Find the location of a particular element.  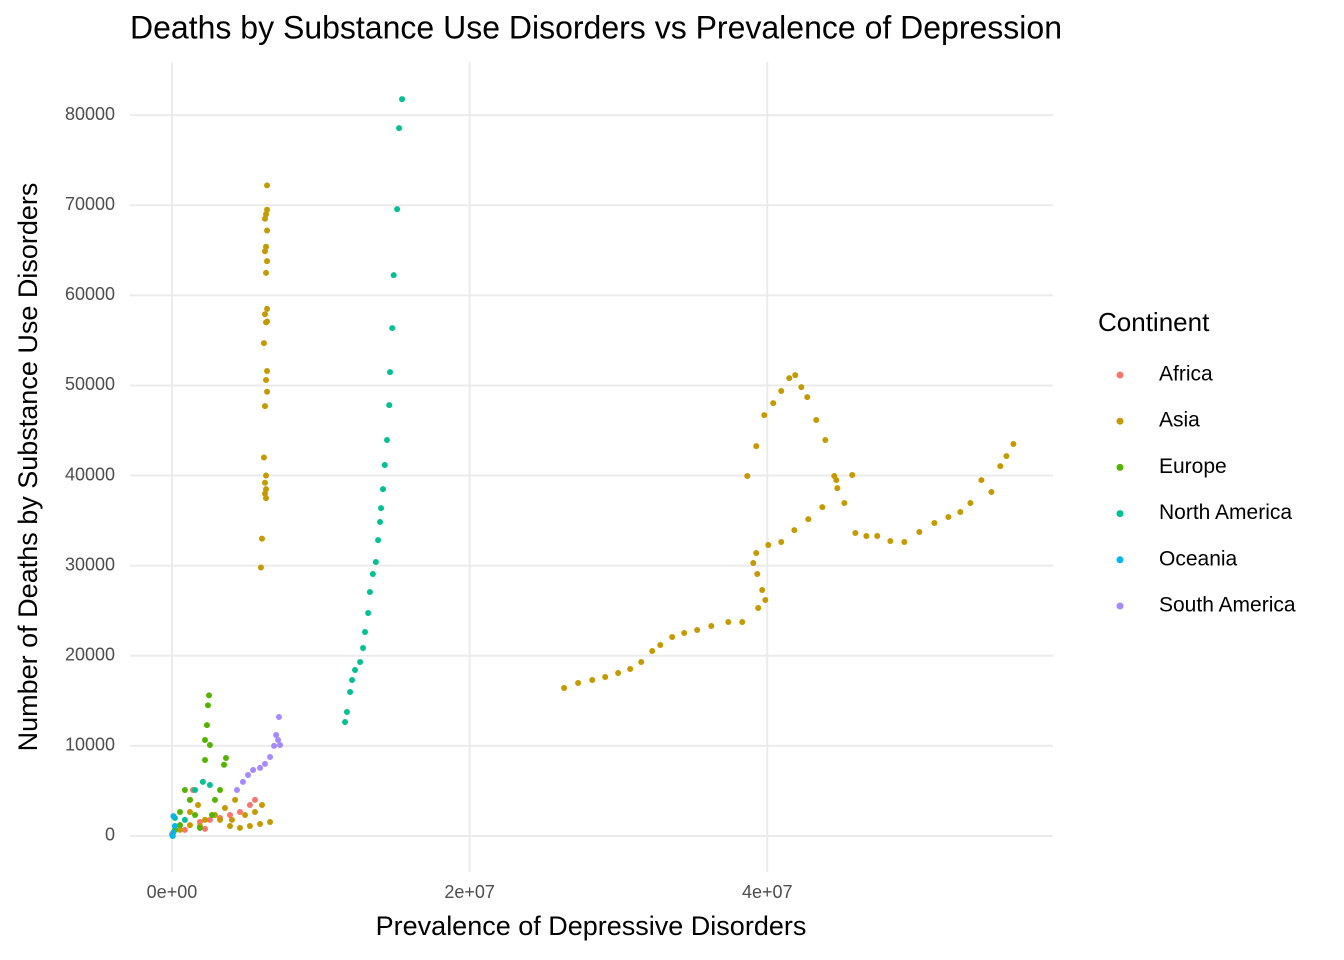

x-tick-label: 4e+07 is located at coordinates (767, 892).